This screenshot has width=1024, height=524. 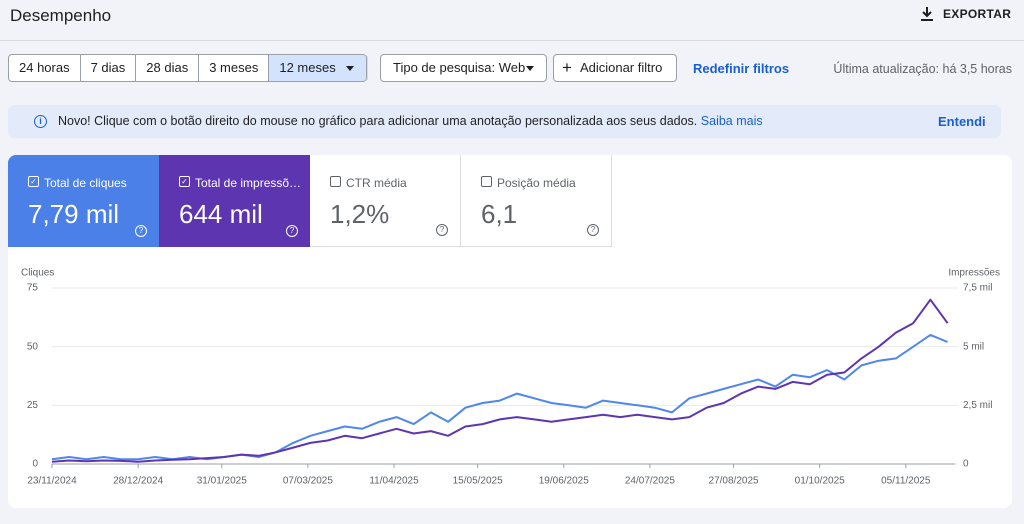 What do you see at coordinates (222, 481) in the screenshot?
I see `x-tick-label: 31/01/2025` at bounding box center [222, 481].